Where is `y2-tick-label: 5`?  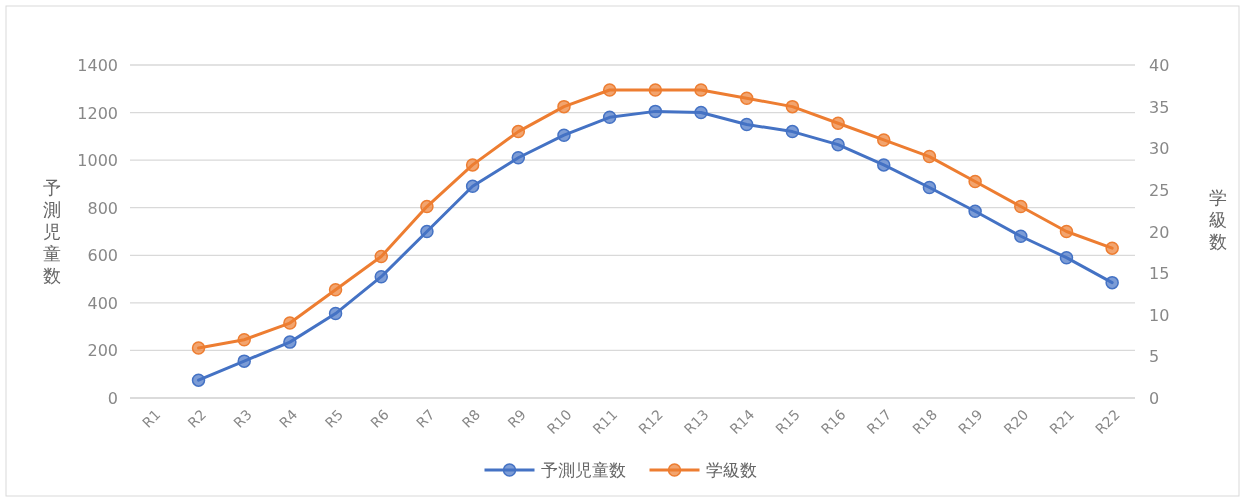
y2-tick-label: 5 is located at coordinates (1154, 357).